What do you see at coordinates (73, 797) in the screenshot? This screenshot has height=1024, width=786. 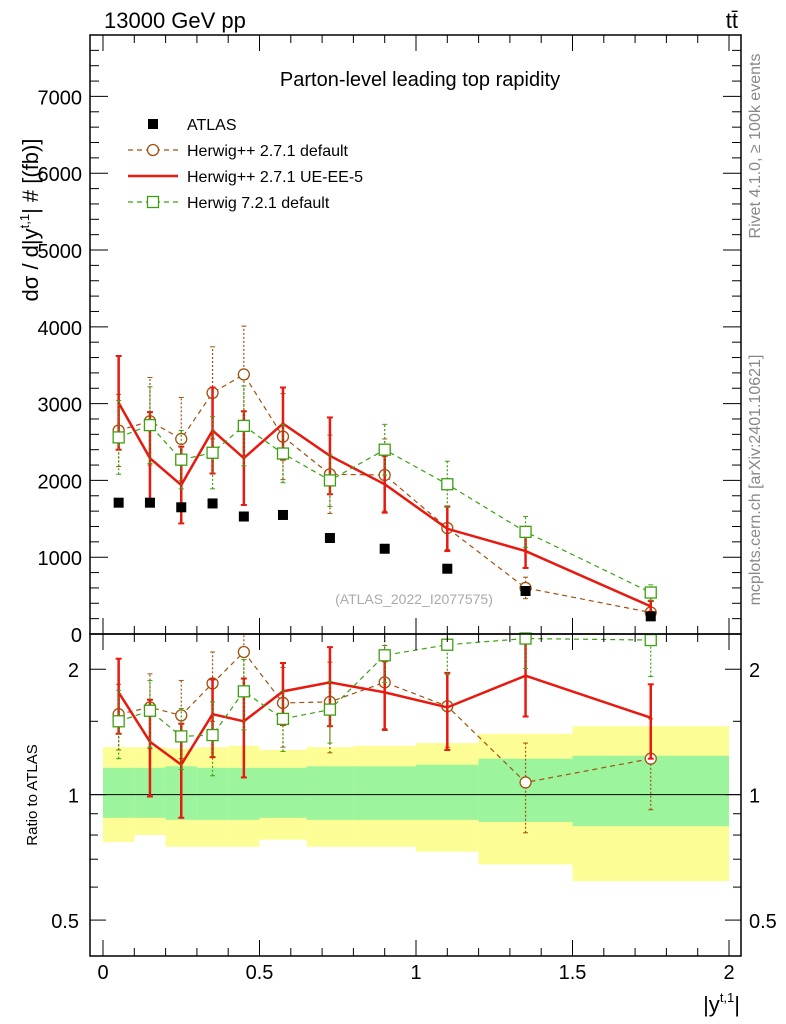 I see `ratio-ytick-label: 1` at bounding box center [73, 797].